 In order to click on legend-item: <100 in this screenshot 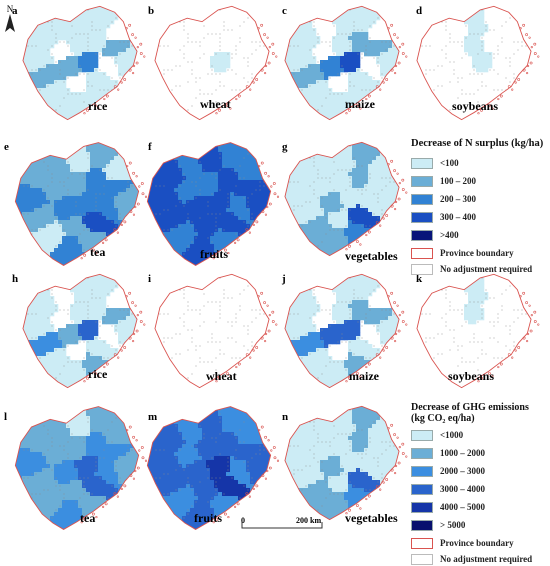, I will do `click(435, 163)`.